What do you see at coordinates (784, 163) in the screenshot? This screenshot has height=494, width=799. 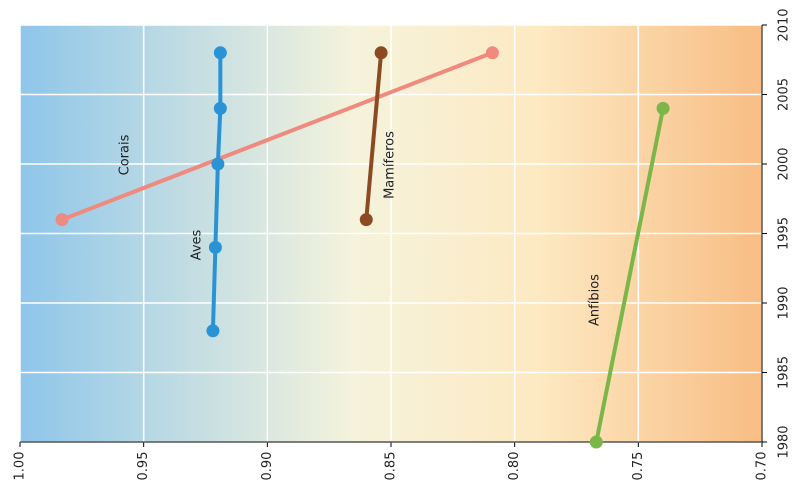 I see `y-tick-label: 2000` at bounding box center [784, 163].